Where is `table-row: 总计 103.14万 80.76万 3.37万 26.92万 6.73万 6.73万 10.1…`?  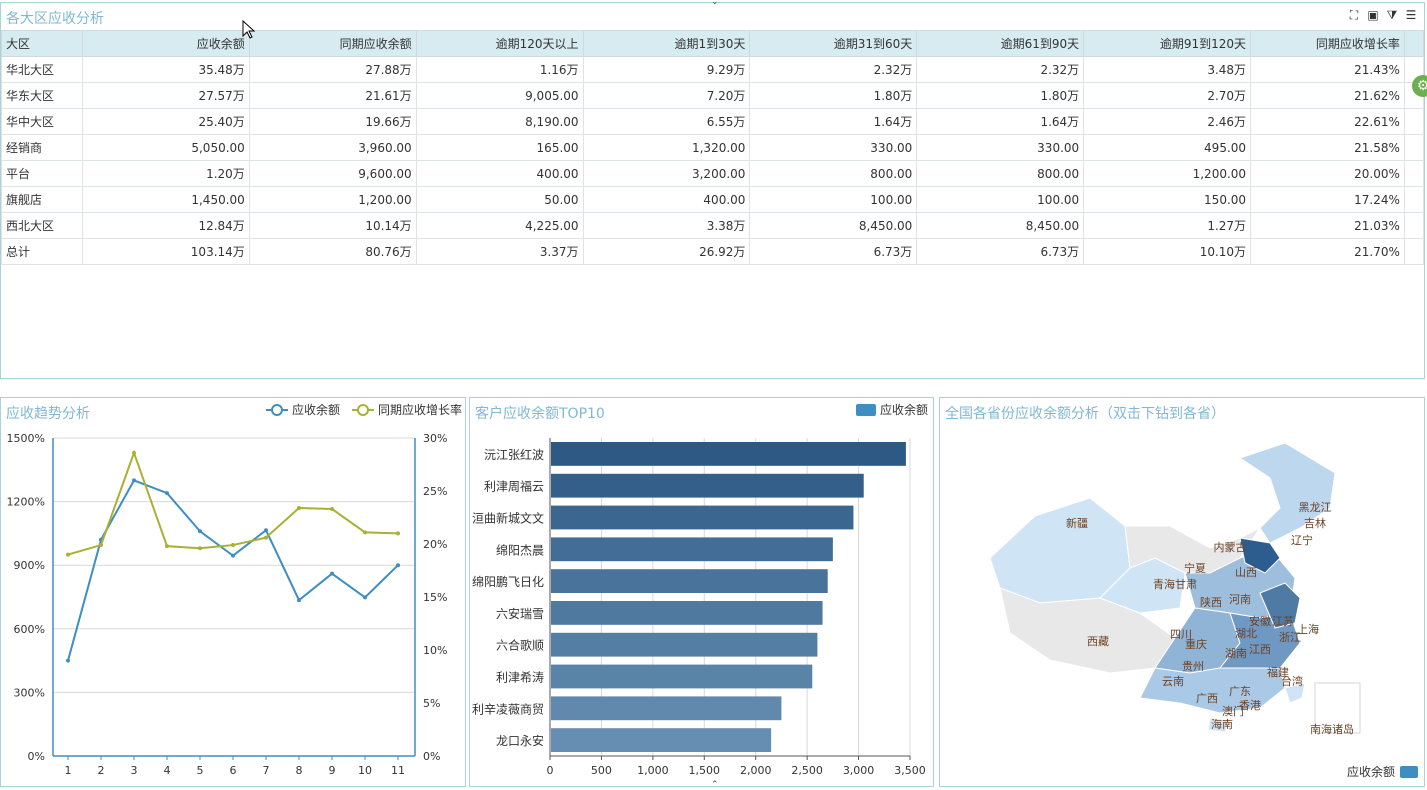 table-row: 总计 103.14万 80.76万 3.37万 26.92万 6.73万 6.73万 10.1… is located at coordinates (713, 251).